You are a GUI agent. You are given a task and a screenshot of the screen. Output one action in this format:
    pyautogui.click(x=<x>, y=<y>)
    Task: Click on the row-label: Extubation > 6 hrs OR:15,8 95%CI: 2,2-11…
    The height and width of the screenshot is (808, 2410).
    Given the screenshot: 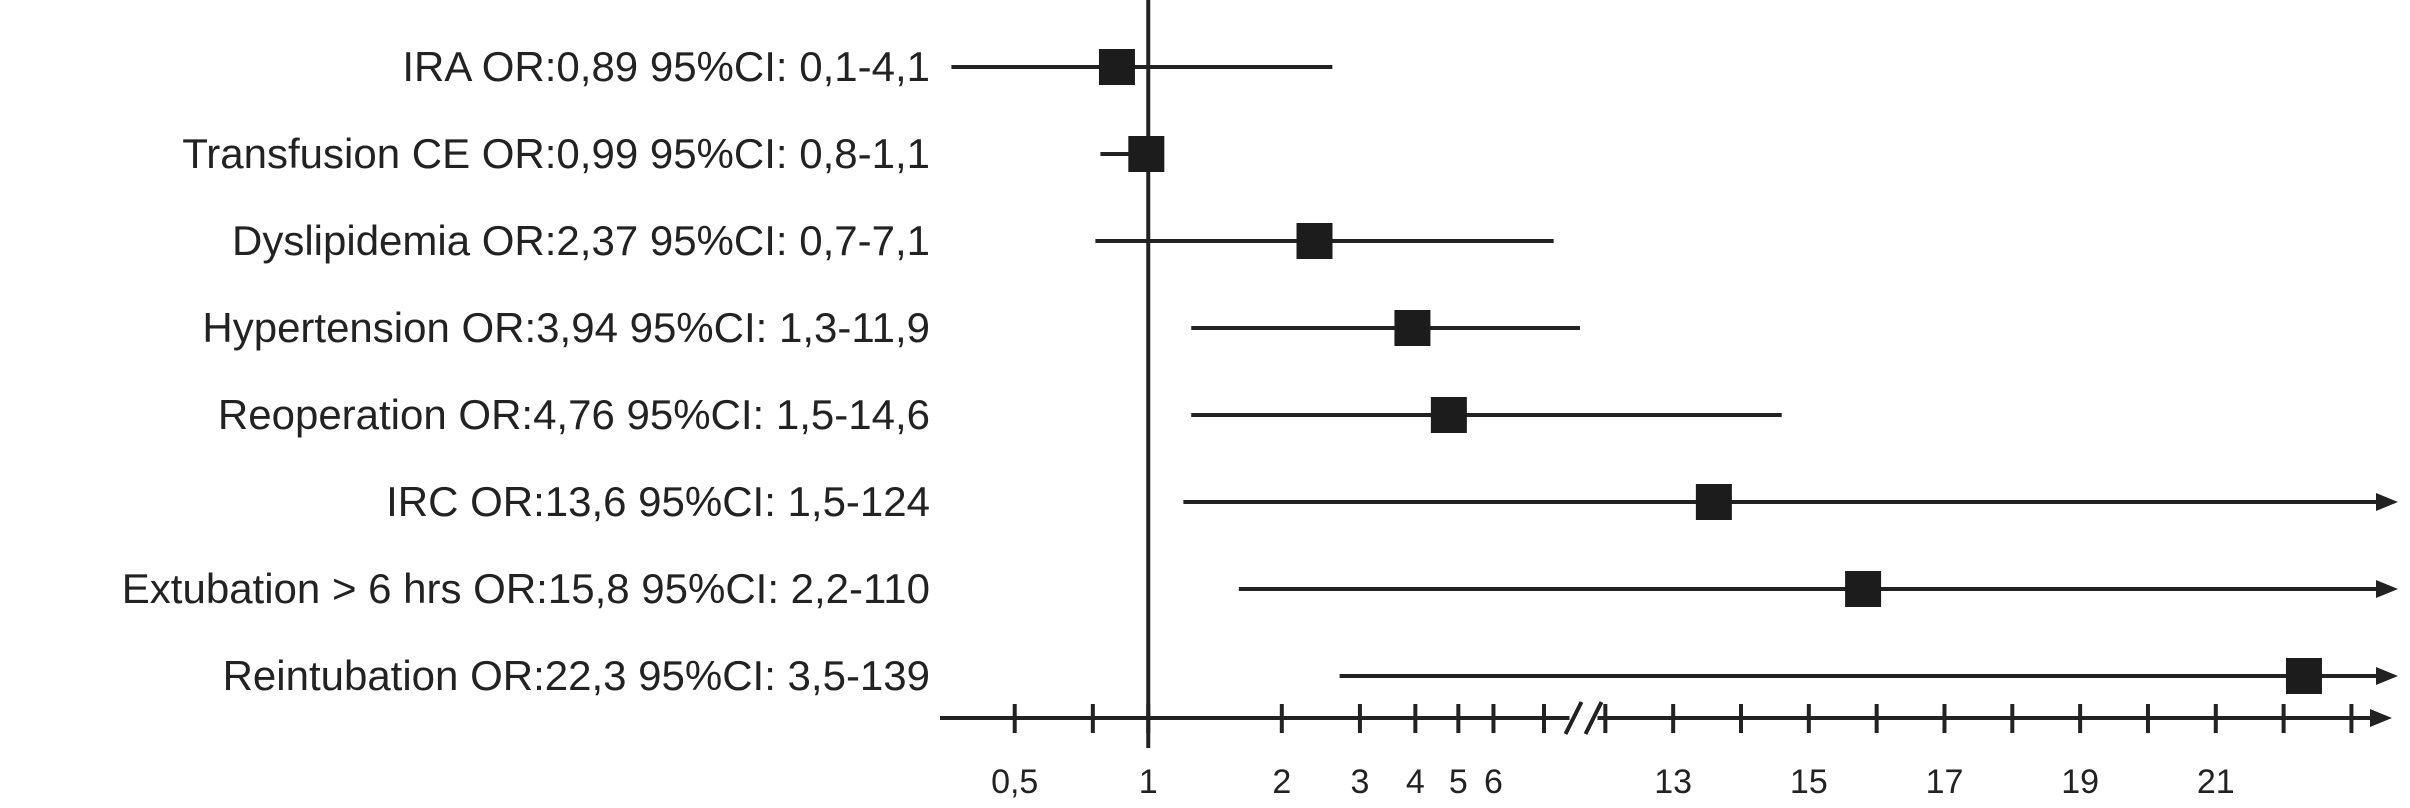 What is the action you would take?
    pyautogui.click(x=526, y=588)
    